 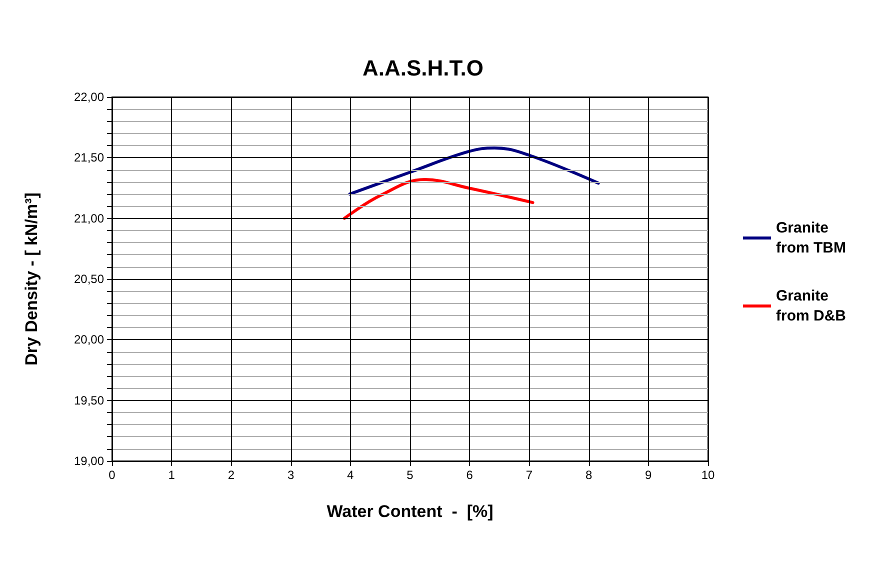 What do you see at coordinates (811, 238) in the screenshot?
I see `legend-label: Granite from TBM` at bounding box center [811, 238].